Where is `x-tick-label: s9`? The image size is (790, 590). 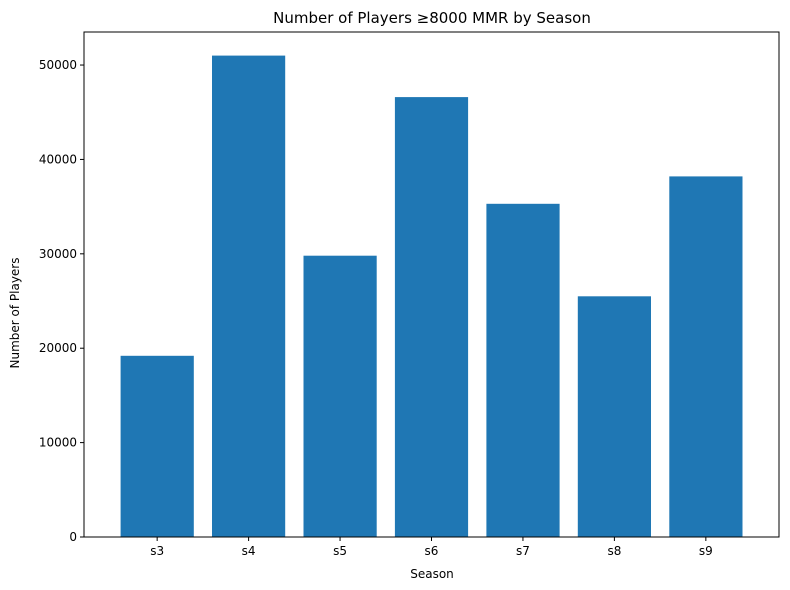 x-tick-label: s9 is located at coordinates (706, 551).